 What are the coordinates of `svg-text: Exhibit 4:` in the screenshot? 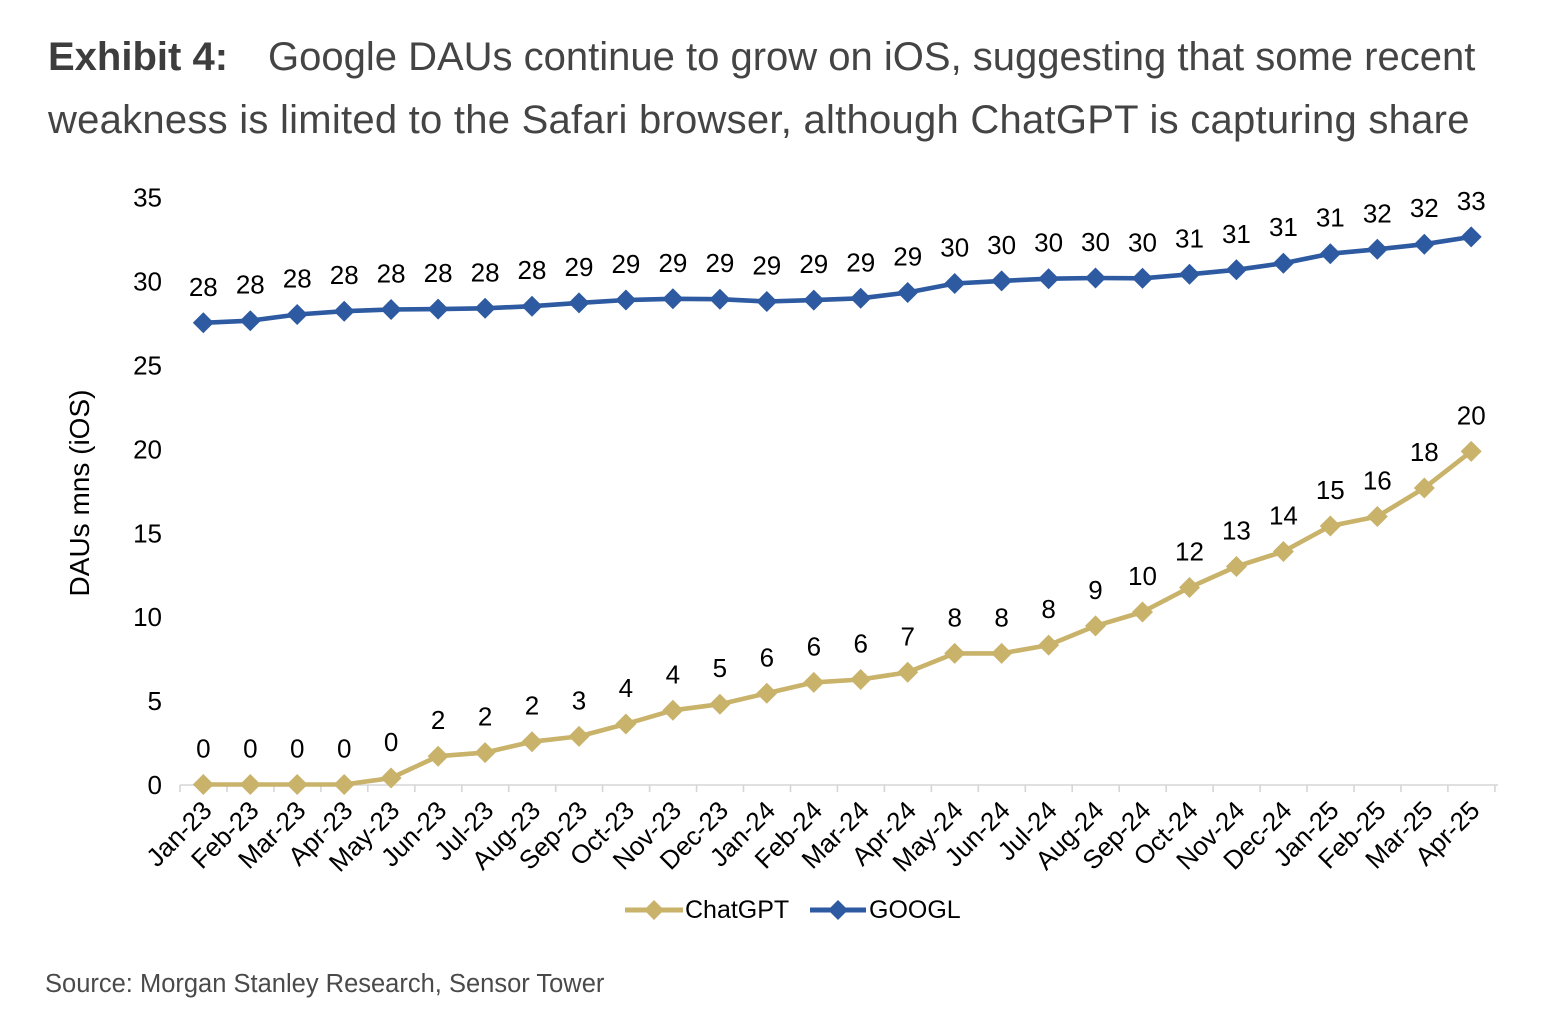 It's located at (138, 57).